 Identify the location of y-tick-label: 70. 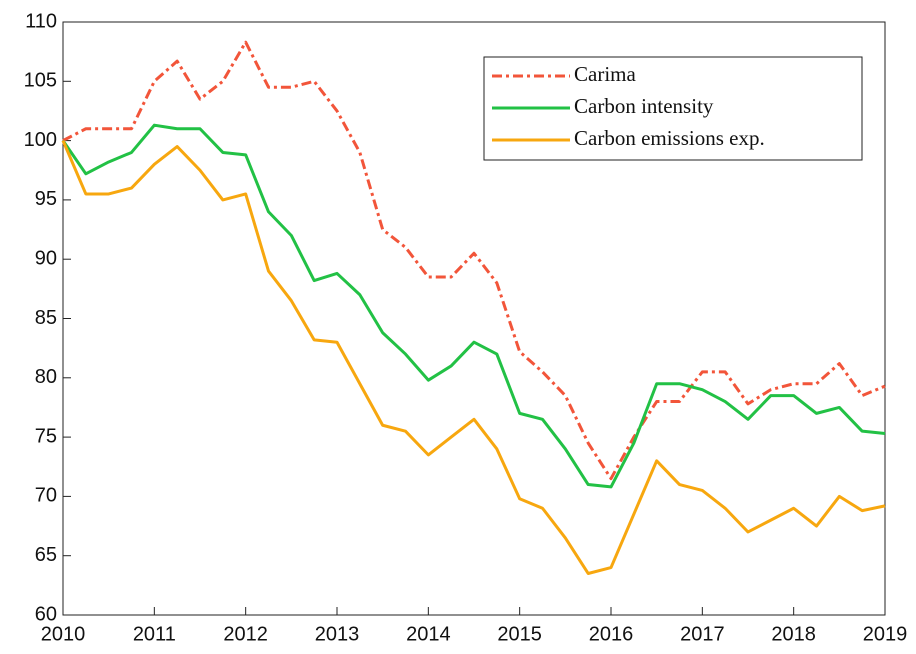
(46, 496).